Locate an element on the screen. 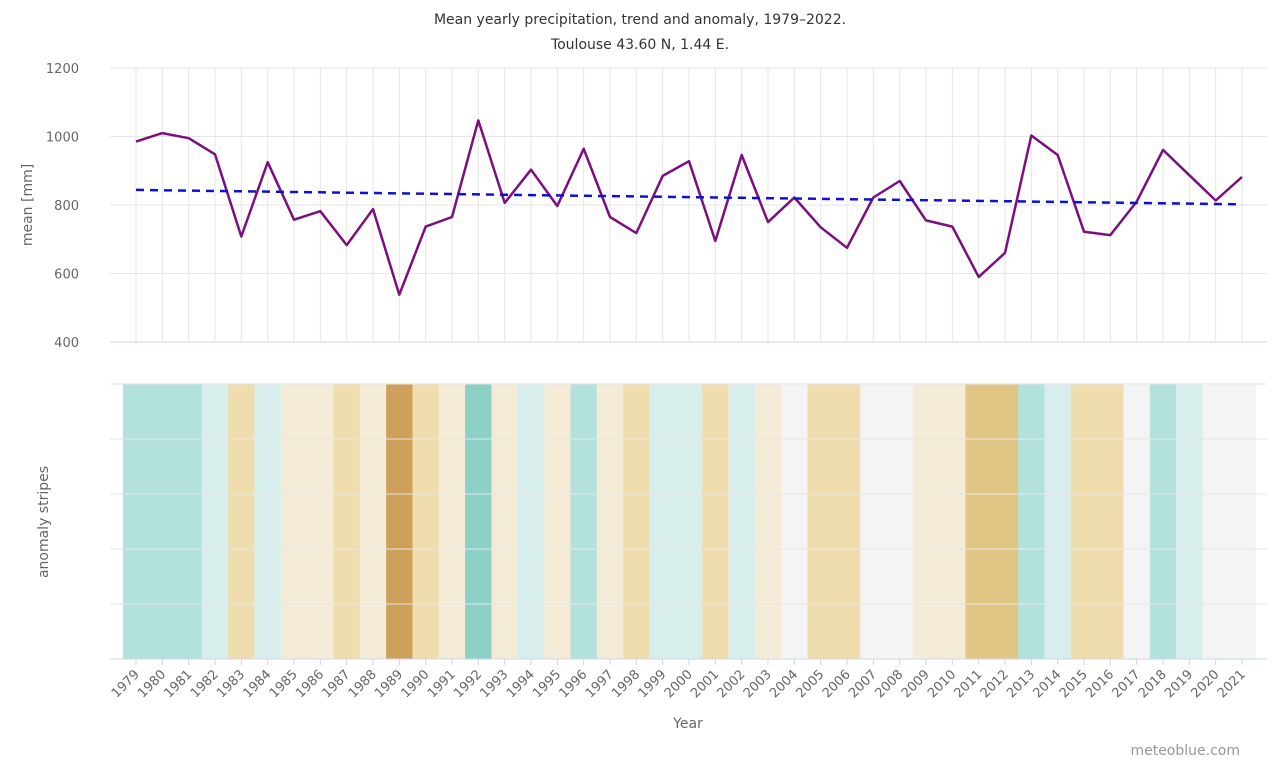  x-axis-label: Year is located at coordinates (687, 724).